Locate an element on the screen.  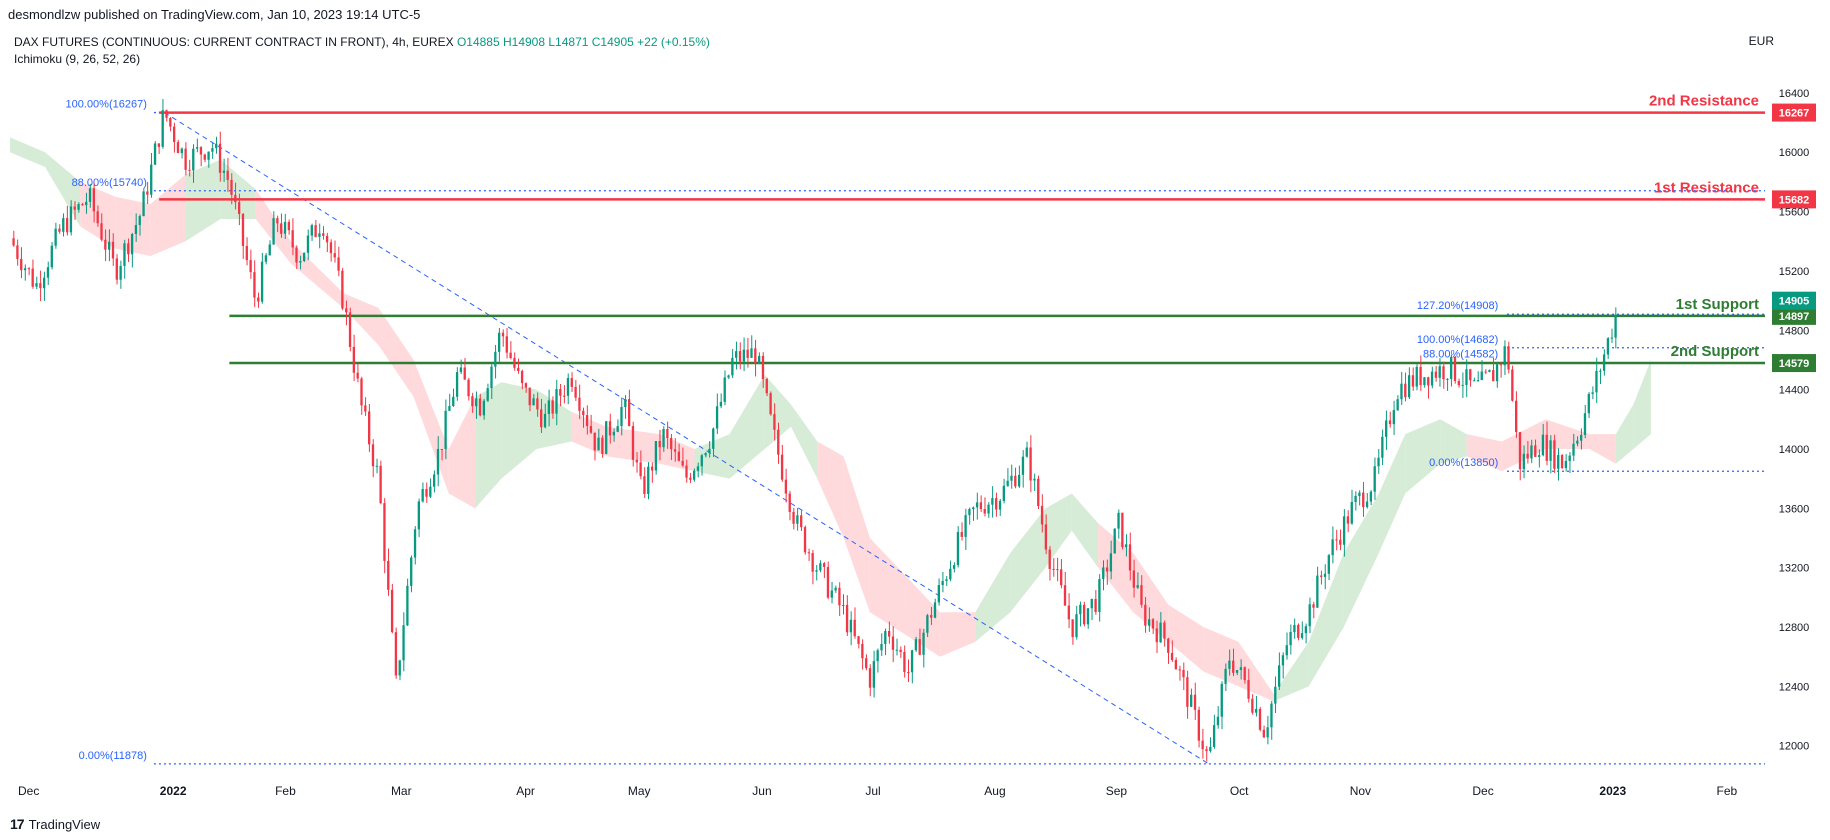
level-price-tag is located at coordinates (1794, 199).